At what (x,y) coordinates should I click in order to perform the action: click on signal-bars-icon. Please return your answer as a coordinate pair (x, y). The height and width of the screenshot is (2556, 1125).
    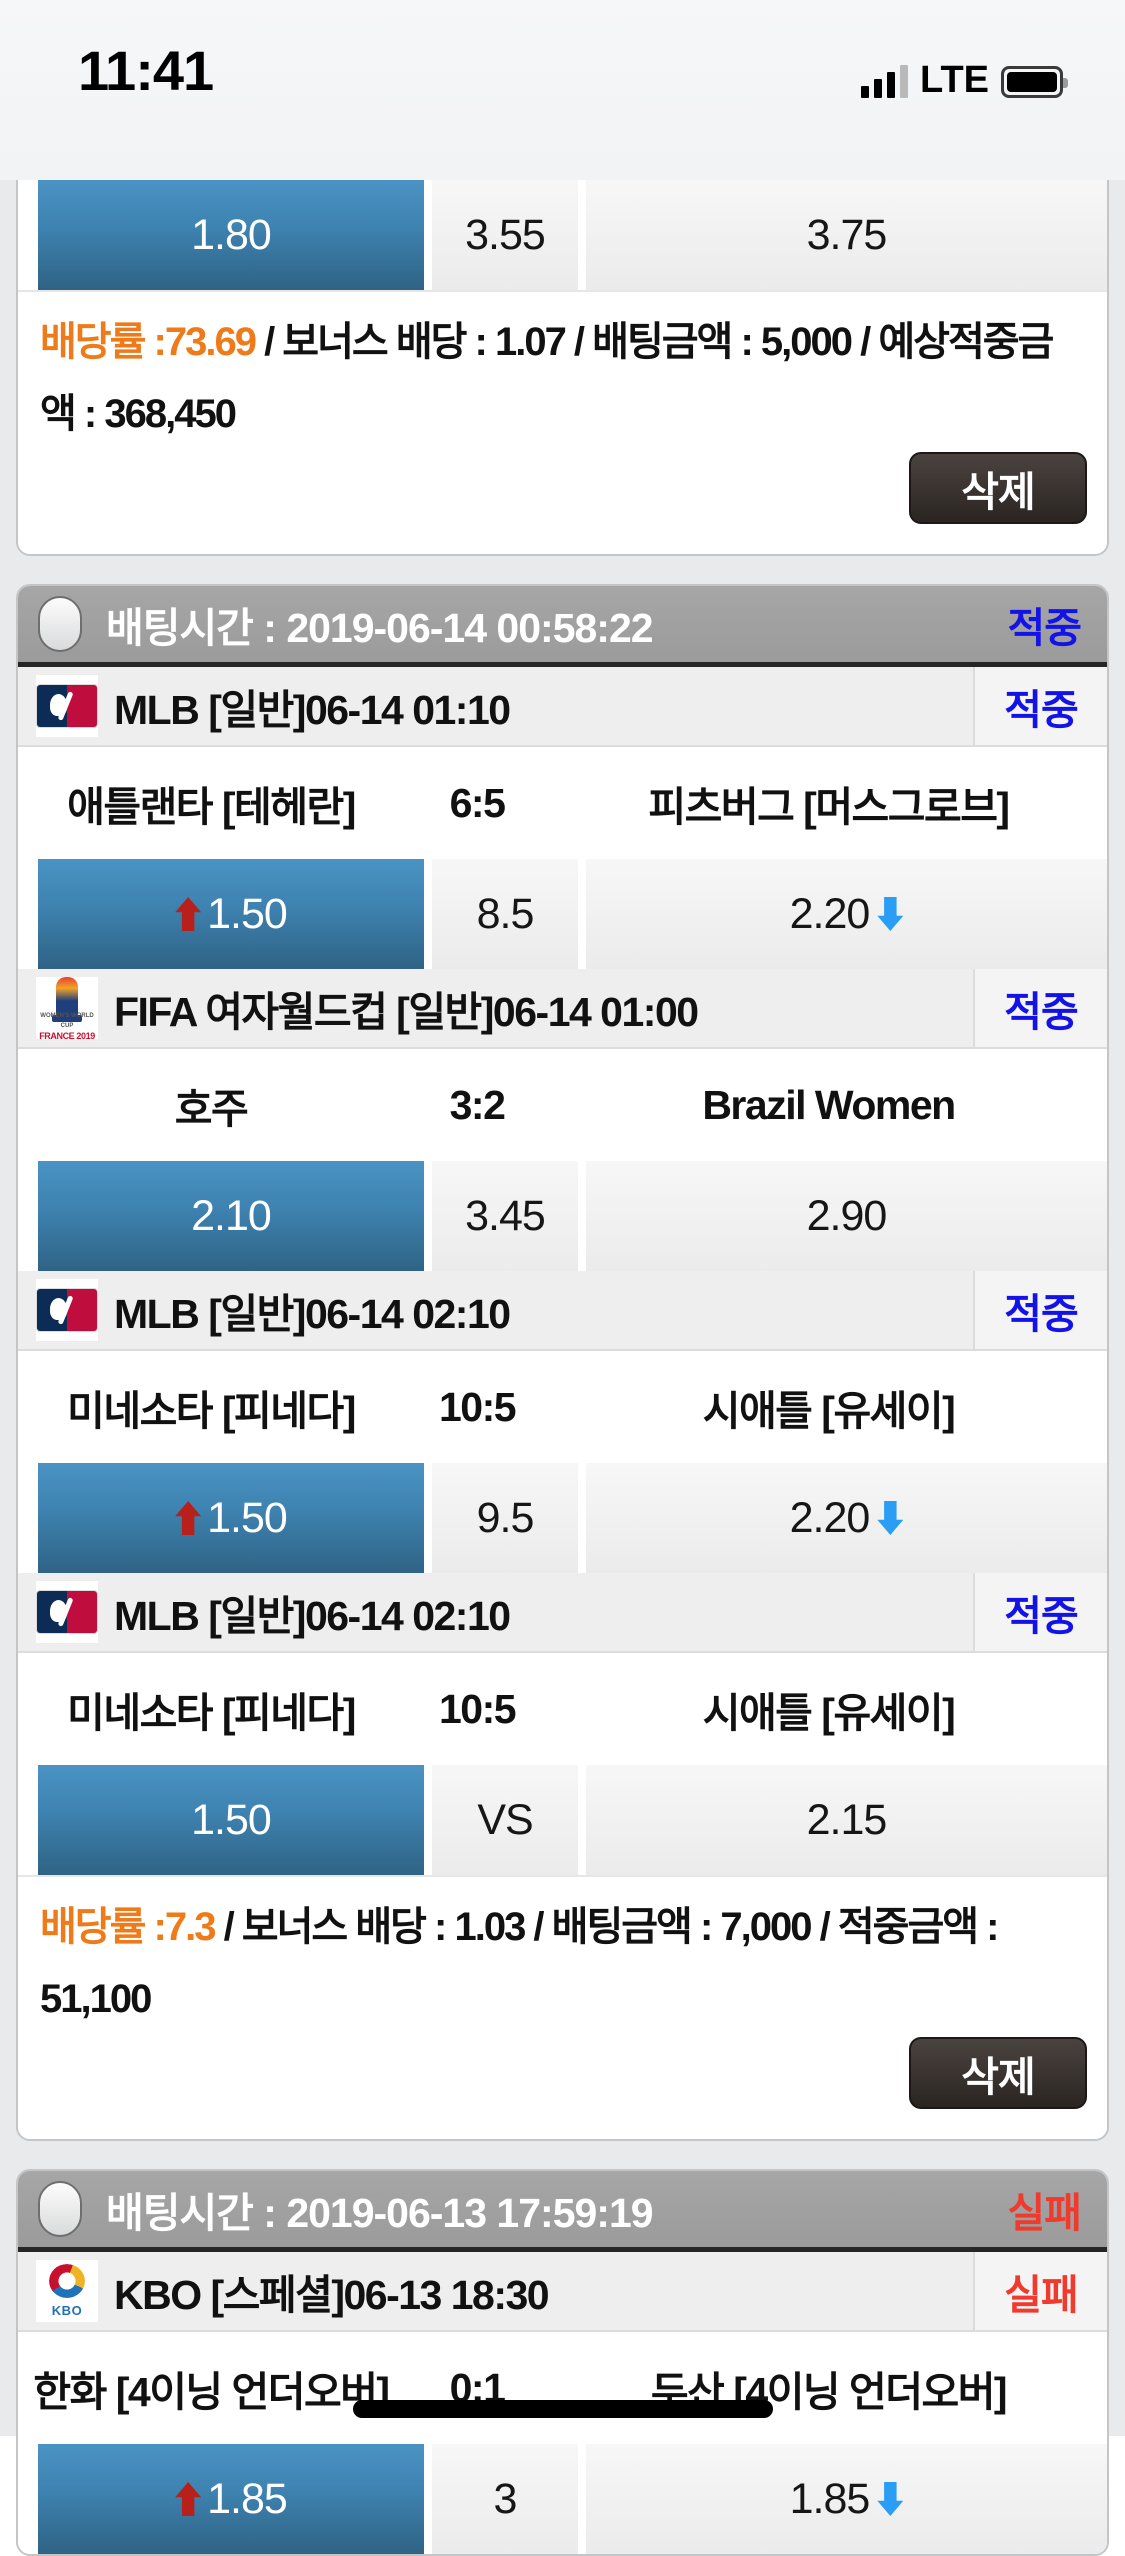
    Looking at the image, I should click on (885, 80).